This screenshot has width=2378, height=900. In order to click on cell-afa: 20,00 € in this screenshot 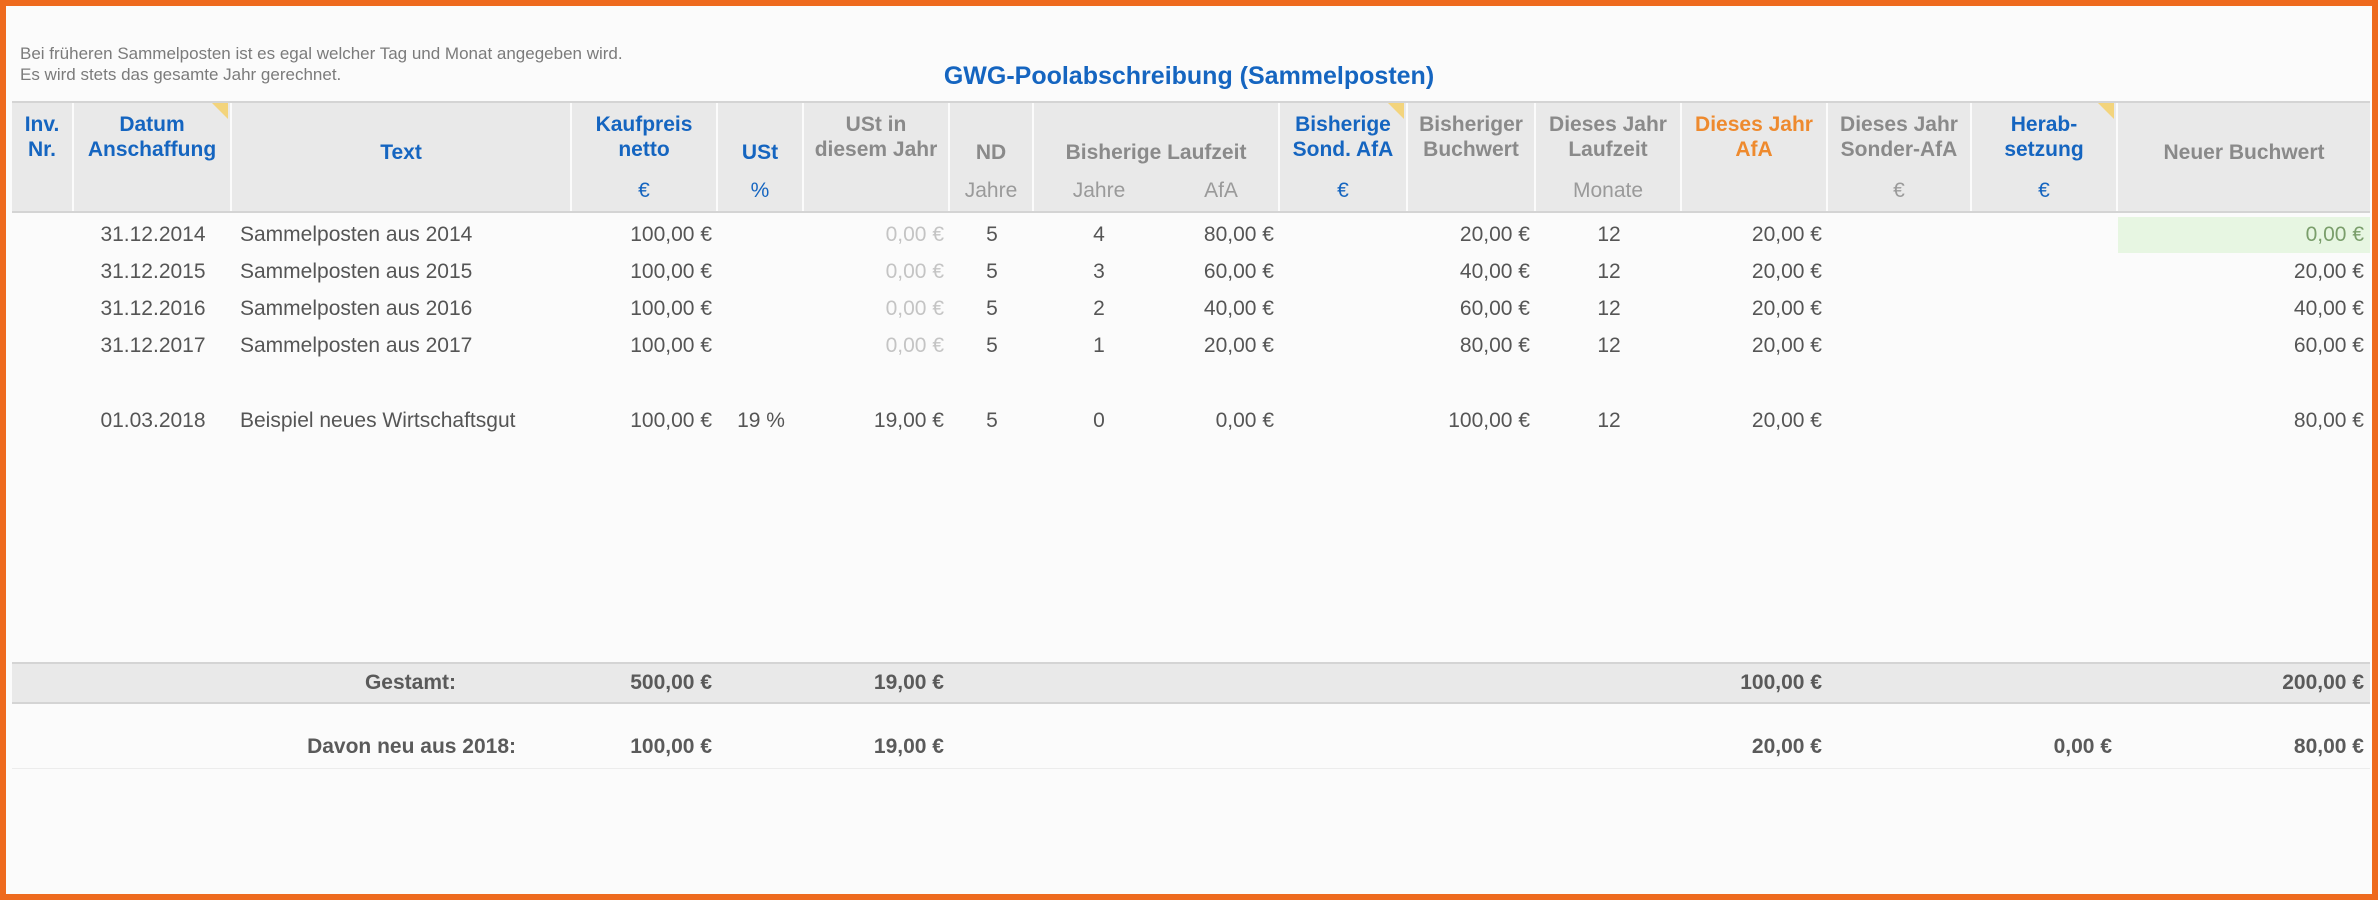, I will do `click(1238, 345)`.